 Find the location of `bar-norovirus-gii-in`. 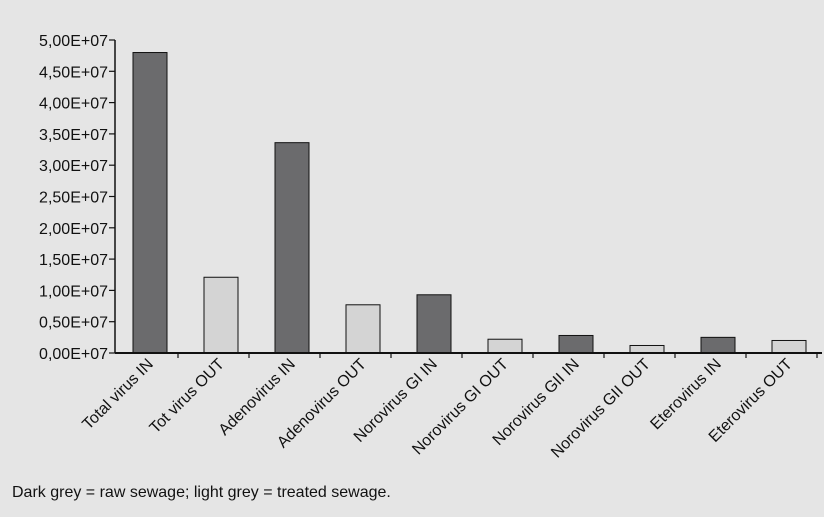

bar-norovirus-gii-in is located at coordinates (576, 344).